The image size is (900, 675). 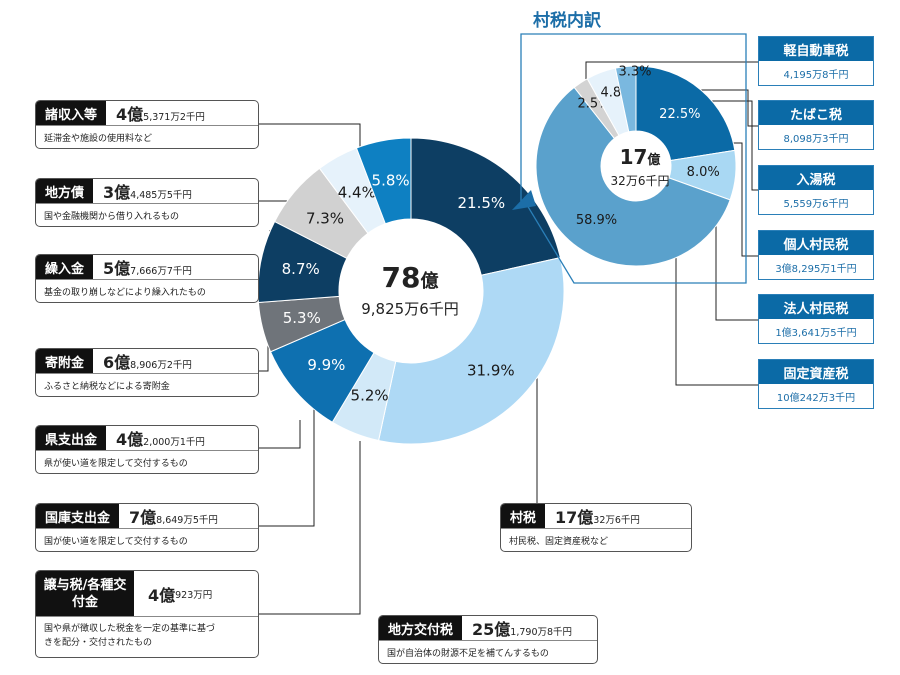 What do you see at coordinates (174, 442) in the screenshot?
I see `category-amount-small: 2,000万1千円` at bounding box center [174, 442].